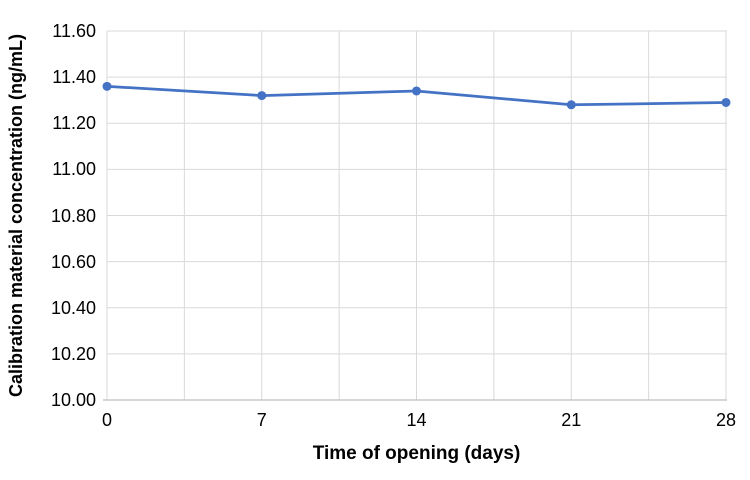  What do you see at coordinates (74, 123) in the screenshot?
I see `y-tick-label: 11.20` at bounding box center [74, 123].